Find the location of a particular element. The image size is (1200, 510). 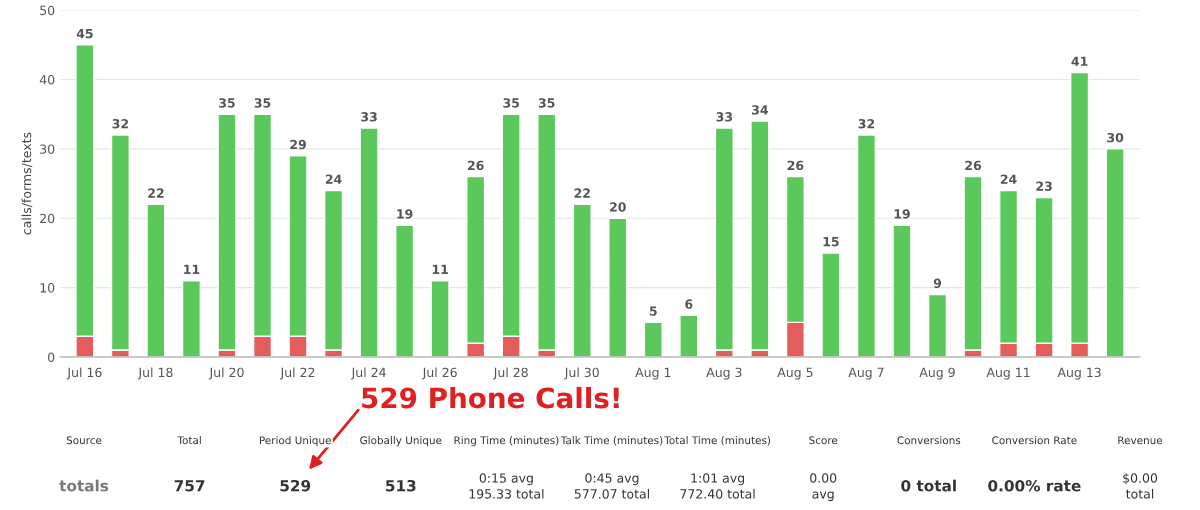

x-tick-label: Aug 11 is located at coordinates (1008, 373).